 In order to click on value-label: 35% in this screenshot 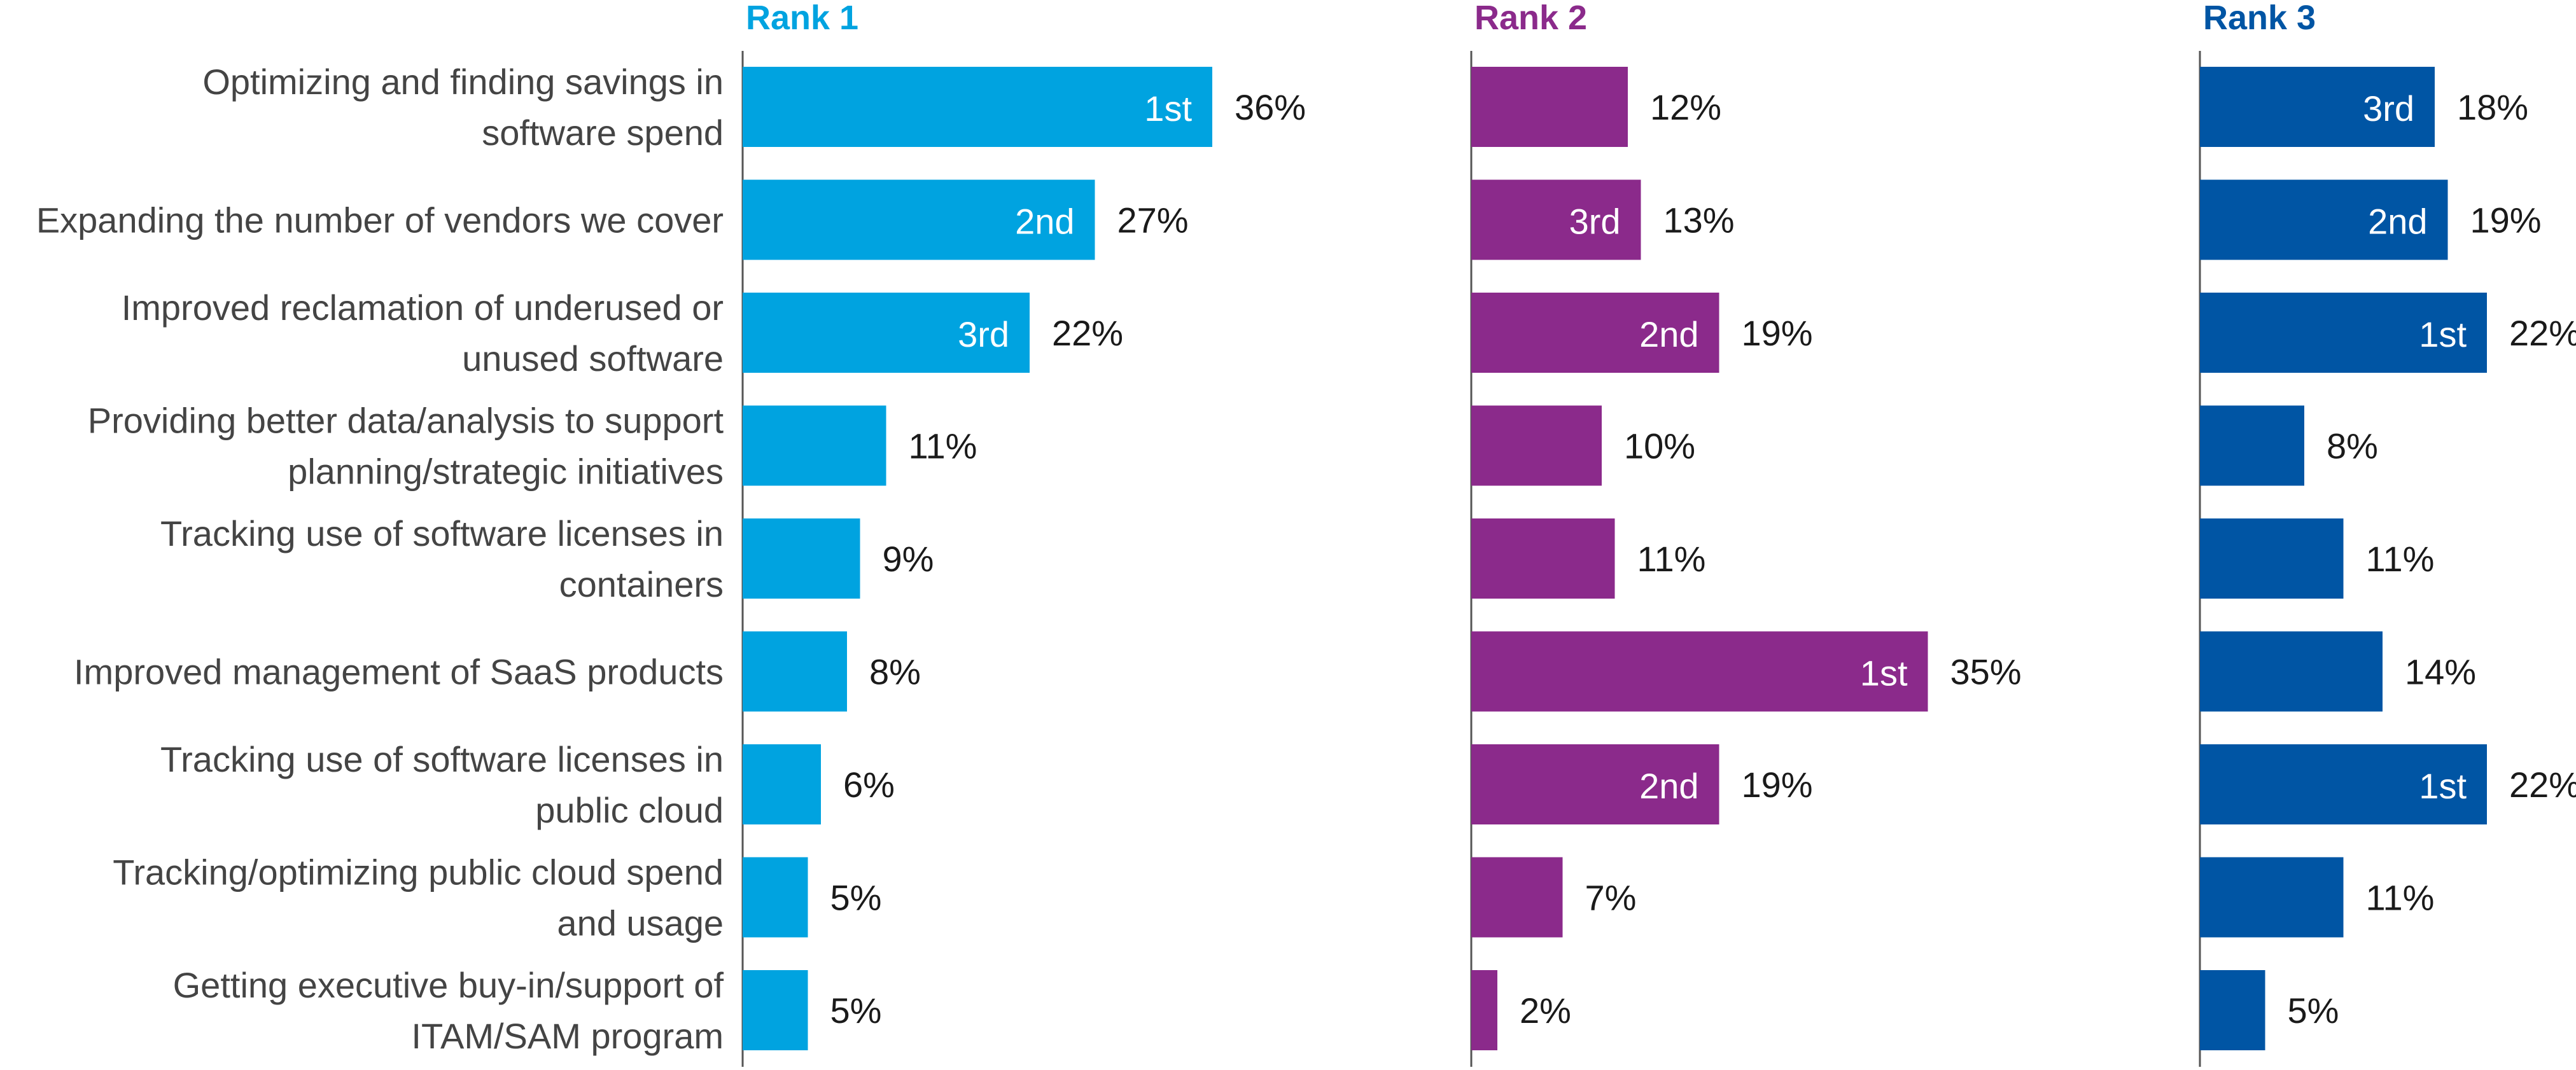, I will do `click(1986, 672)`.